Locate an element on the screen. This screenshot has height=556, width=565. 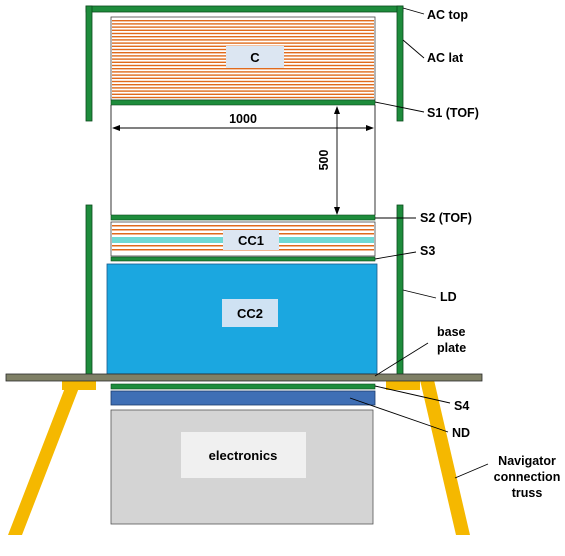
calorimeter-cc1: CC1 is located at coordinates (243, 239).